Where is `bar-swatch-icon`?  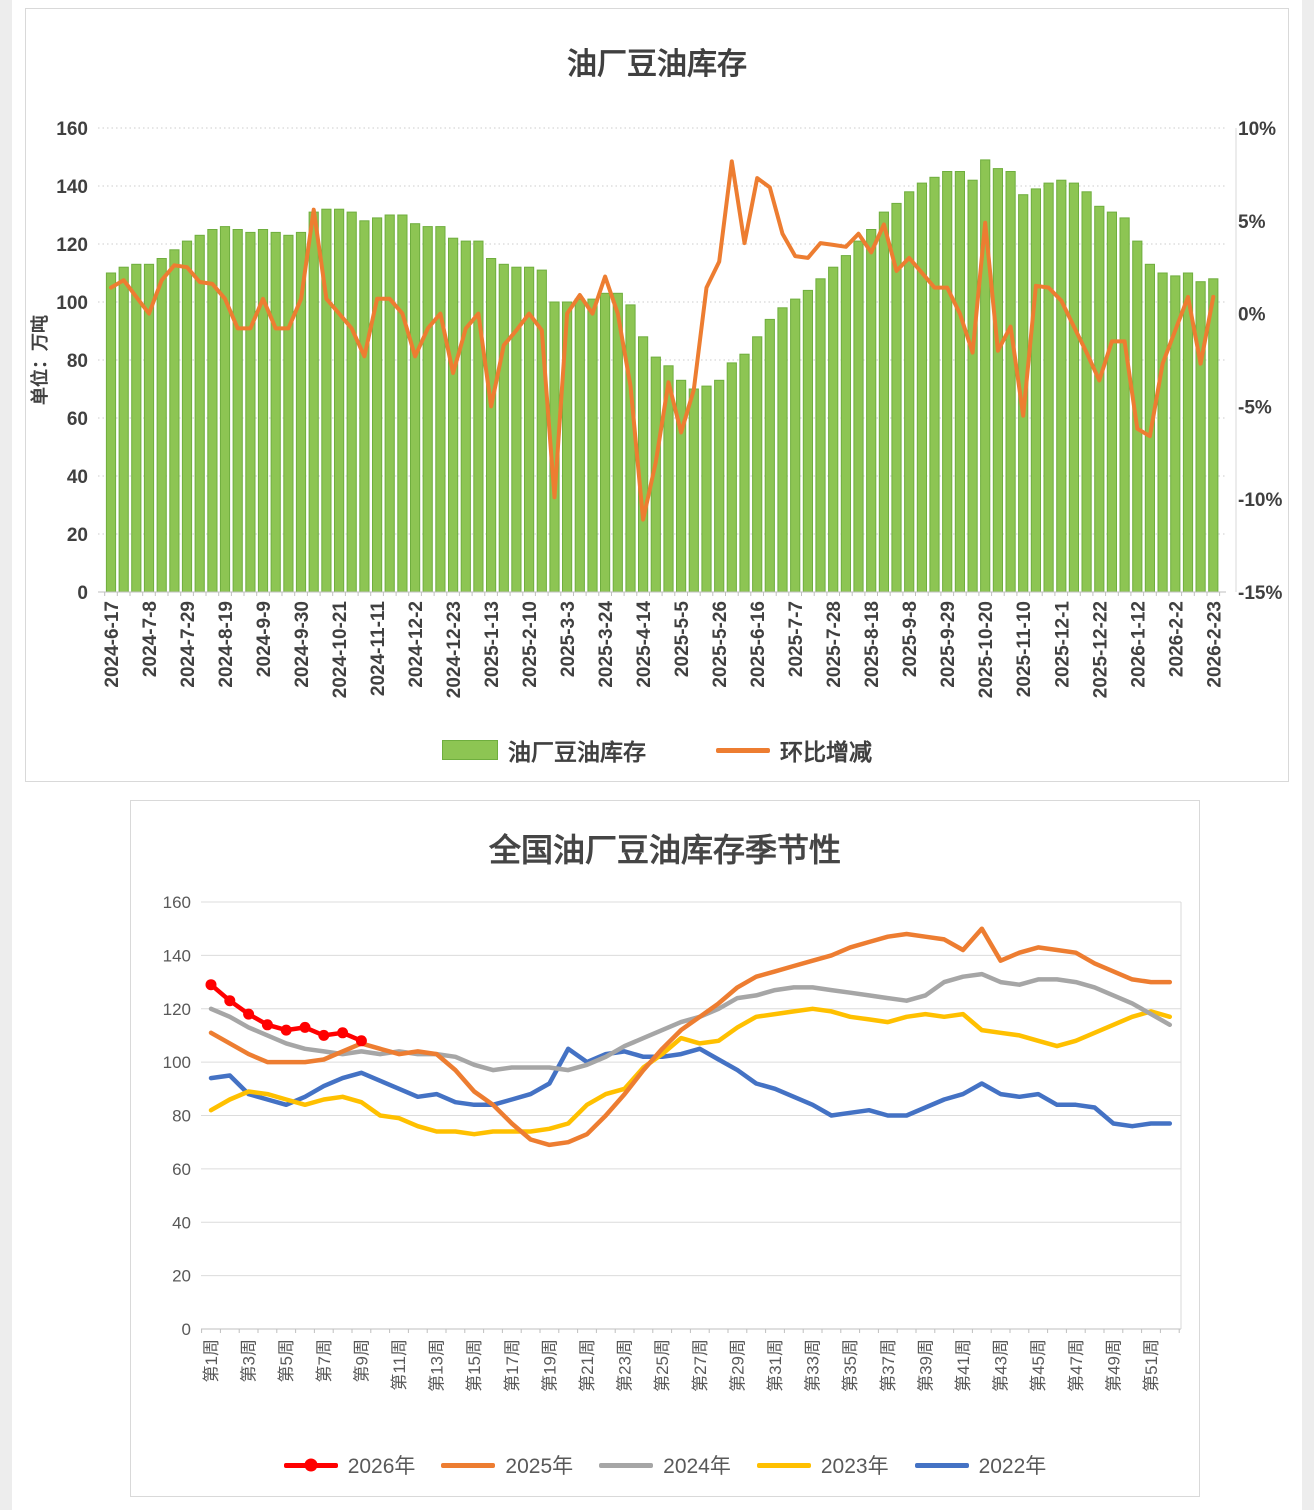 bar-swatch-icon is located at coordinates (470, 750).